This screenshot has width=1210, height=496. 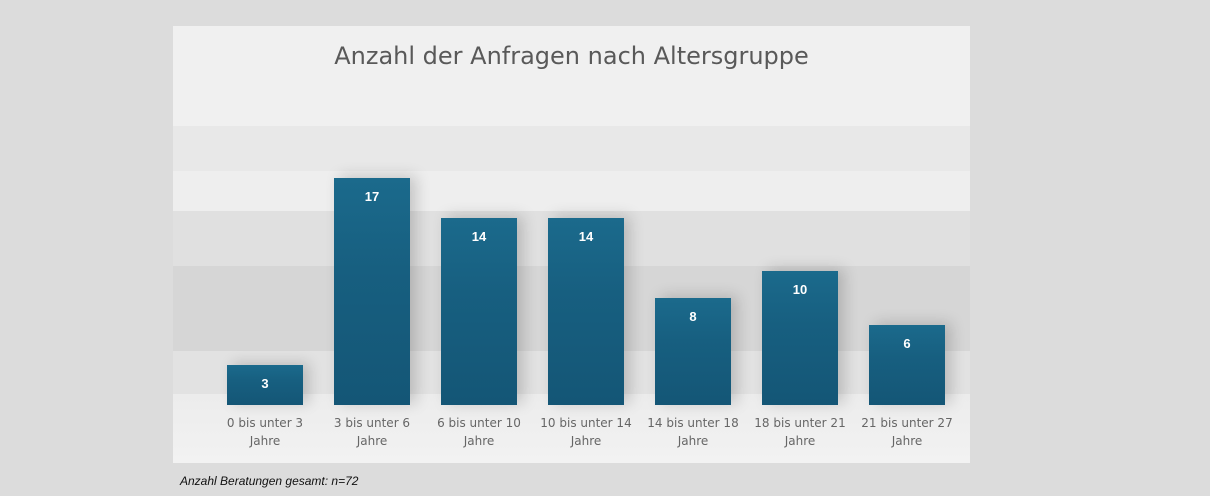 I want to click on value-label: 3, so click(x=265, y=383).